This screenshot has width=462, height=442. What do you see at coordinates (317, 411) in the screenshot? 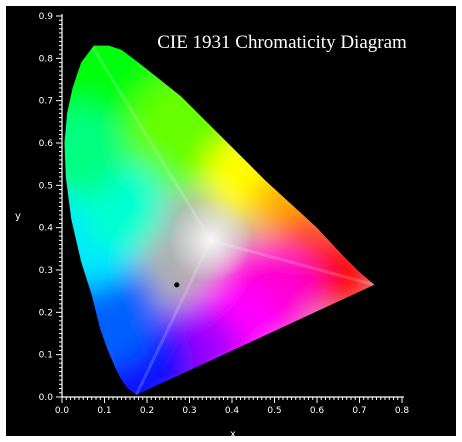
I see `x-tick-label: 0.6` at bounding box center [317, 411].